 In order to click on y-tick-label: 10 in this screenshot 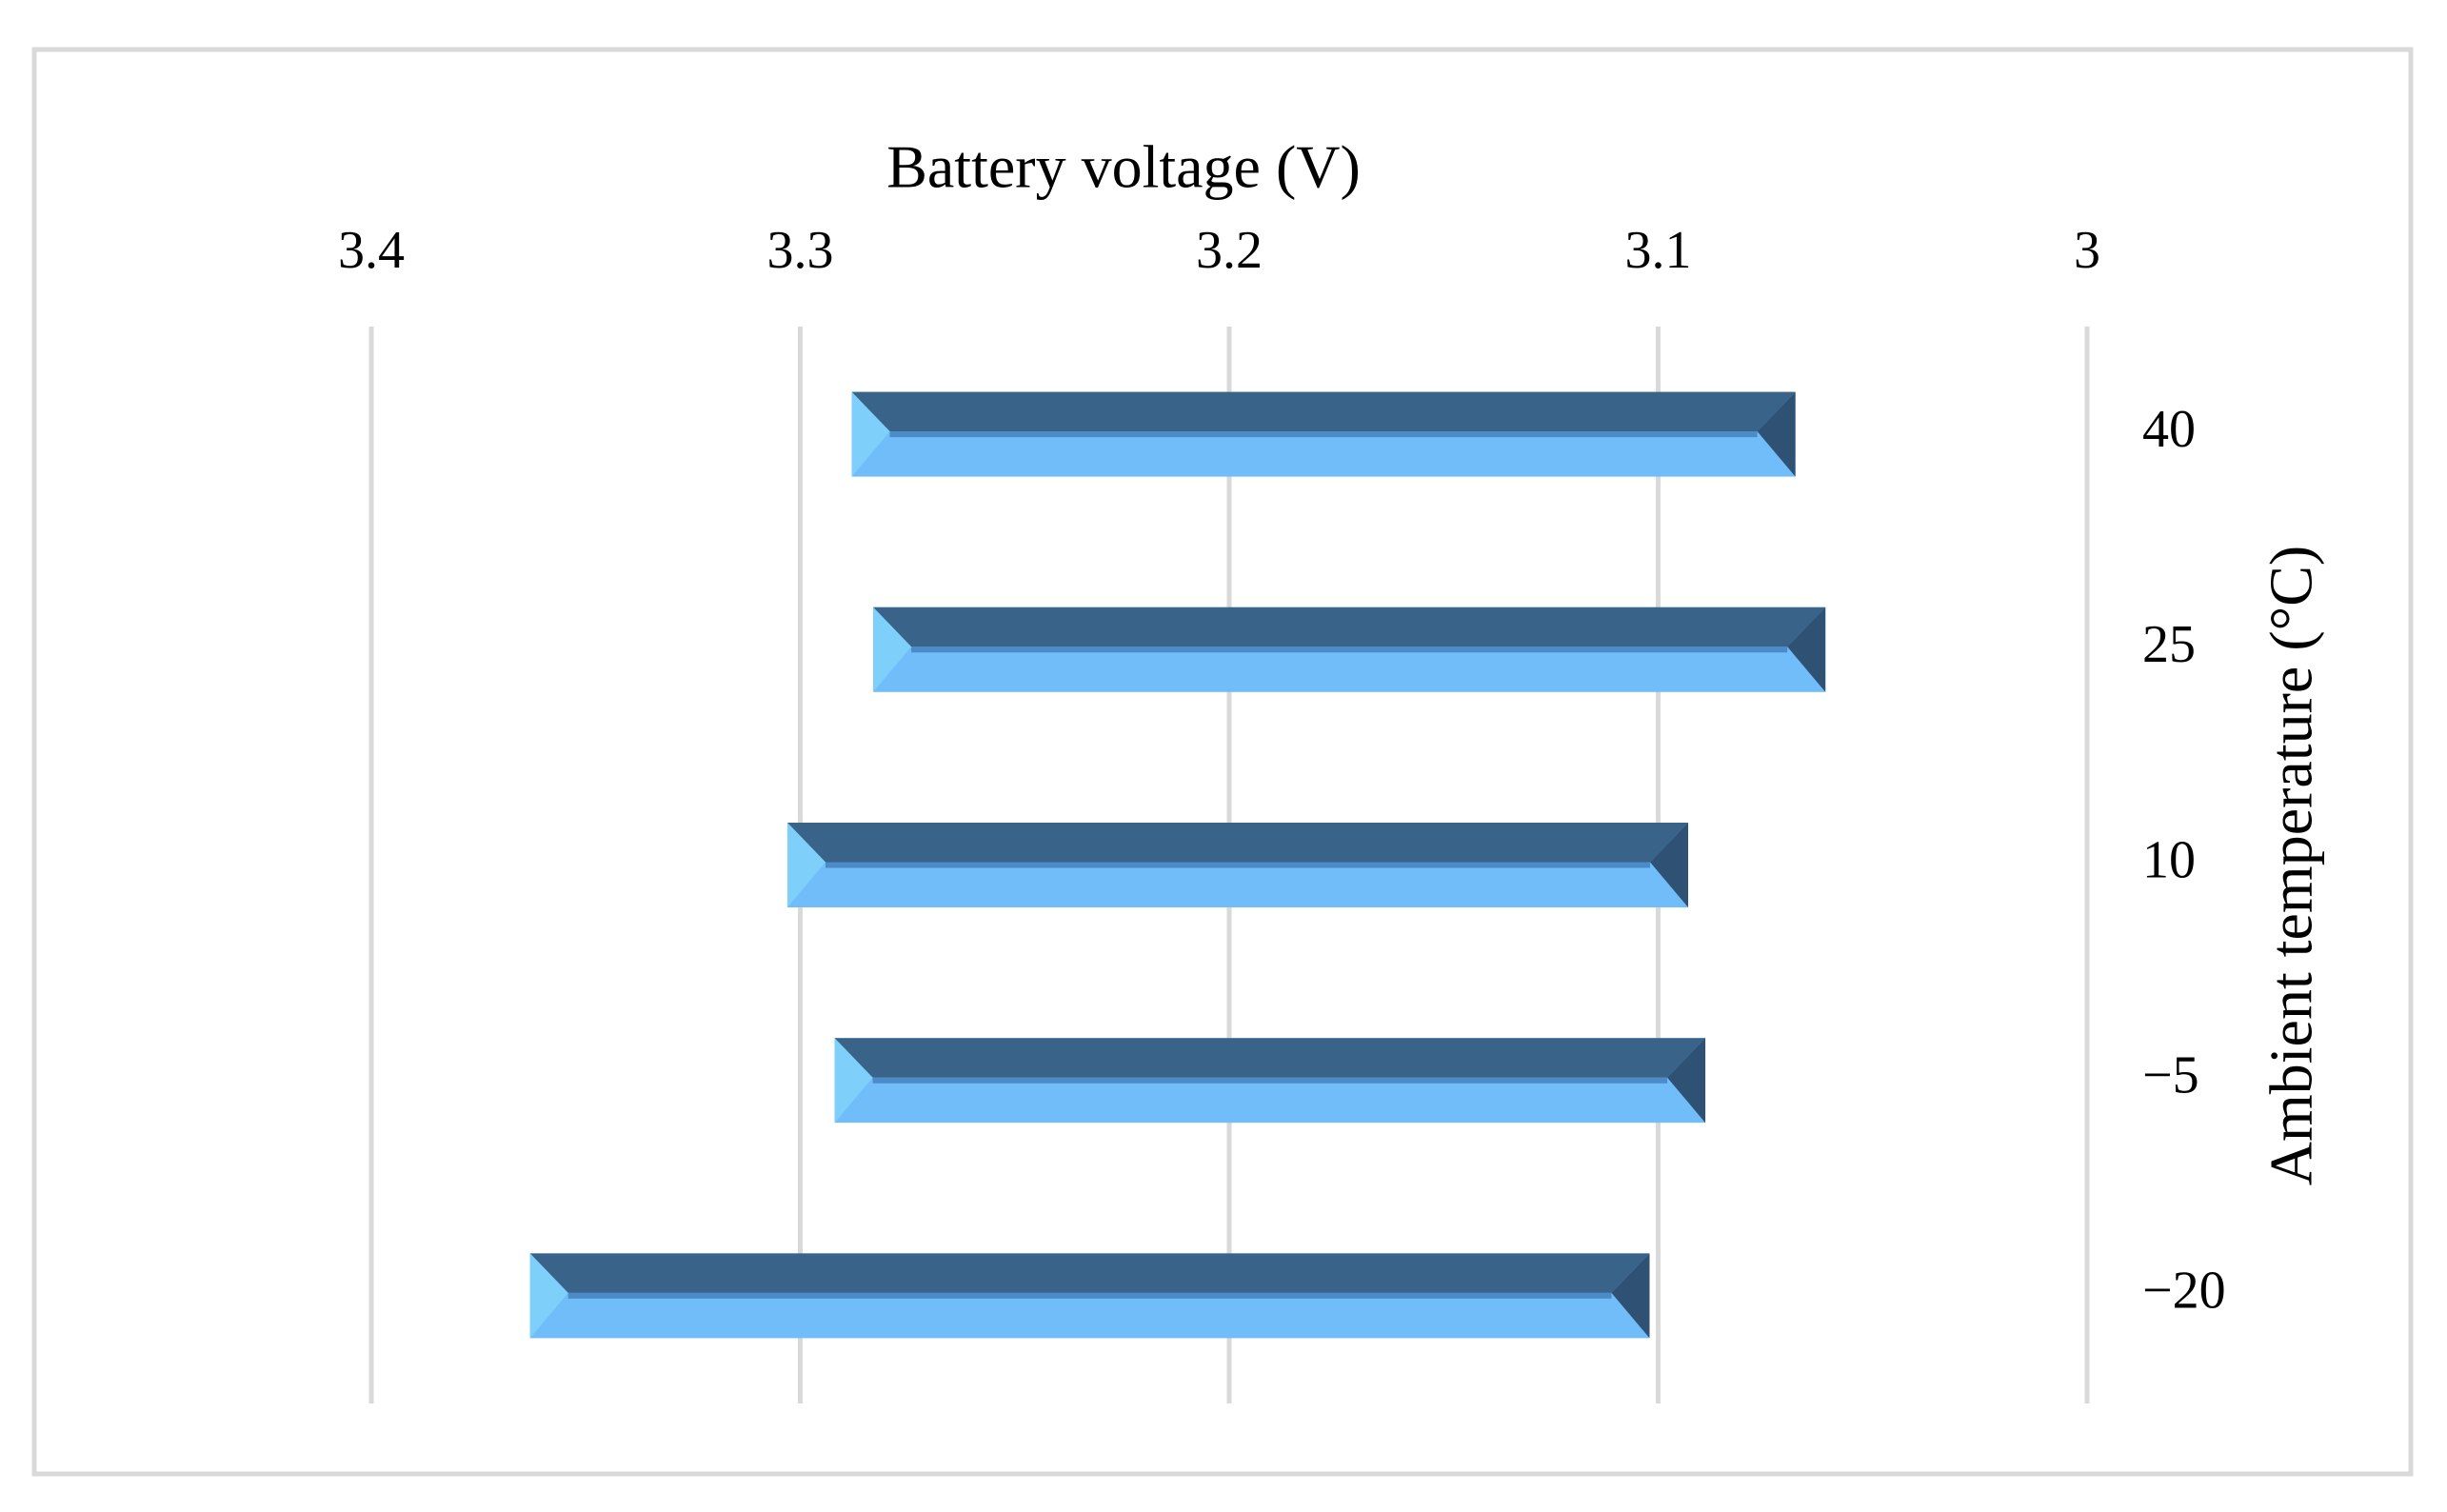, I will do `click(2169, 859)`.